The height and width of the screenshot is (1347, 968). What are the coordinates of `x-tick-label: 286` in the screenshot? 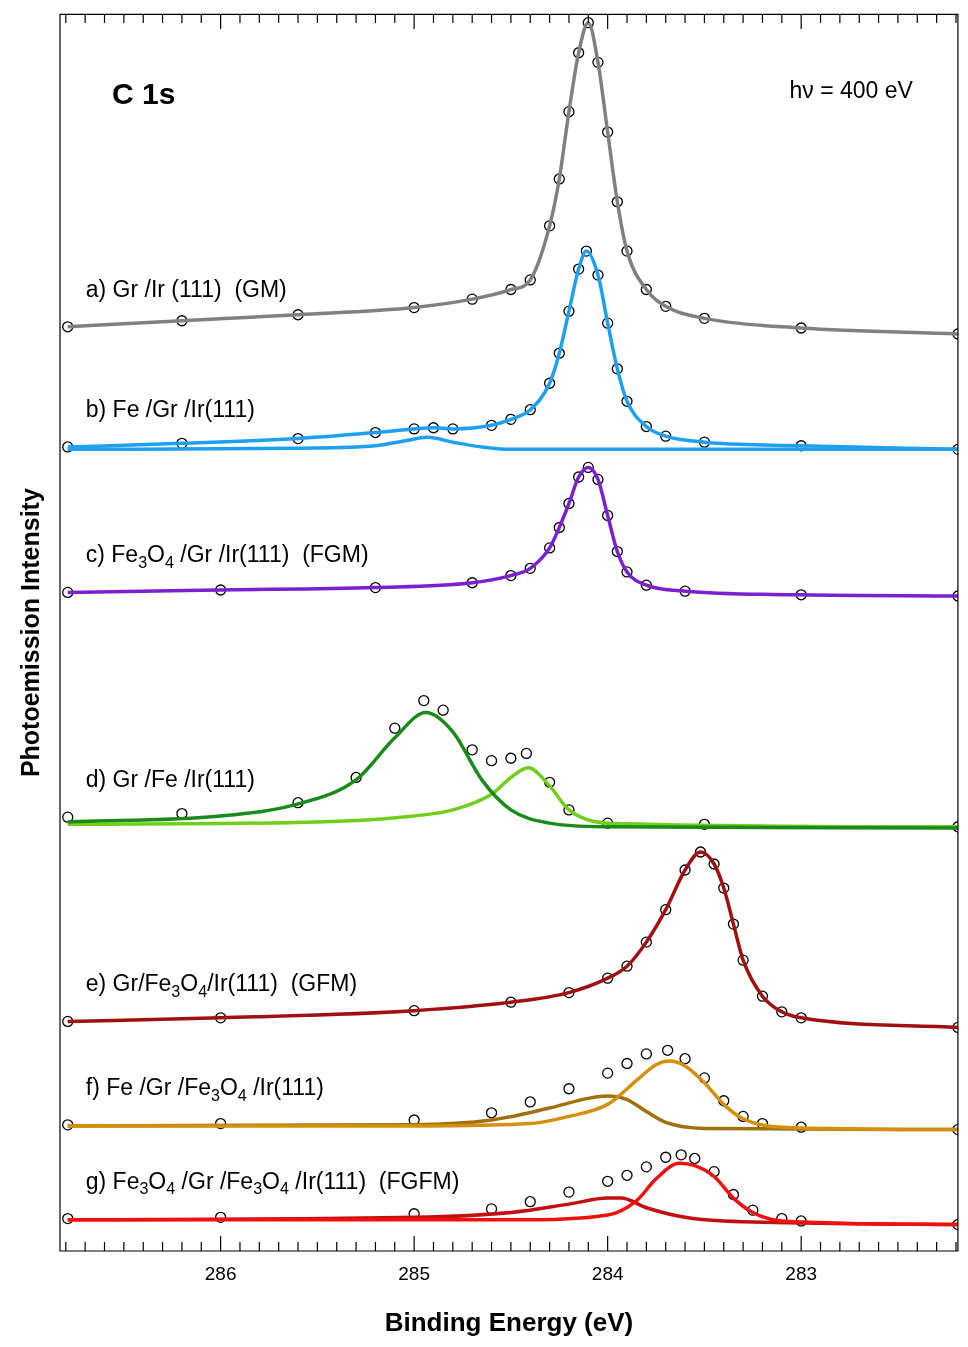 It's located at (220, 1273).